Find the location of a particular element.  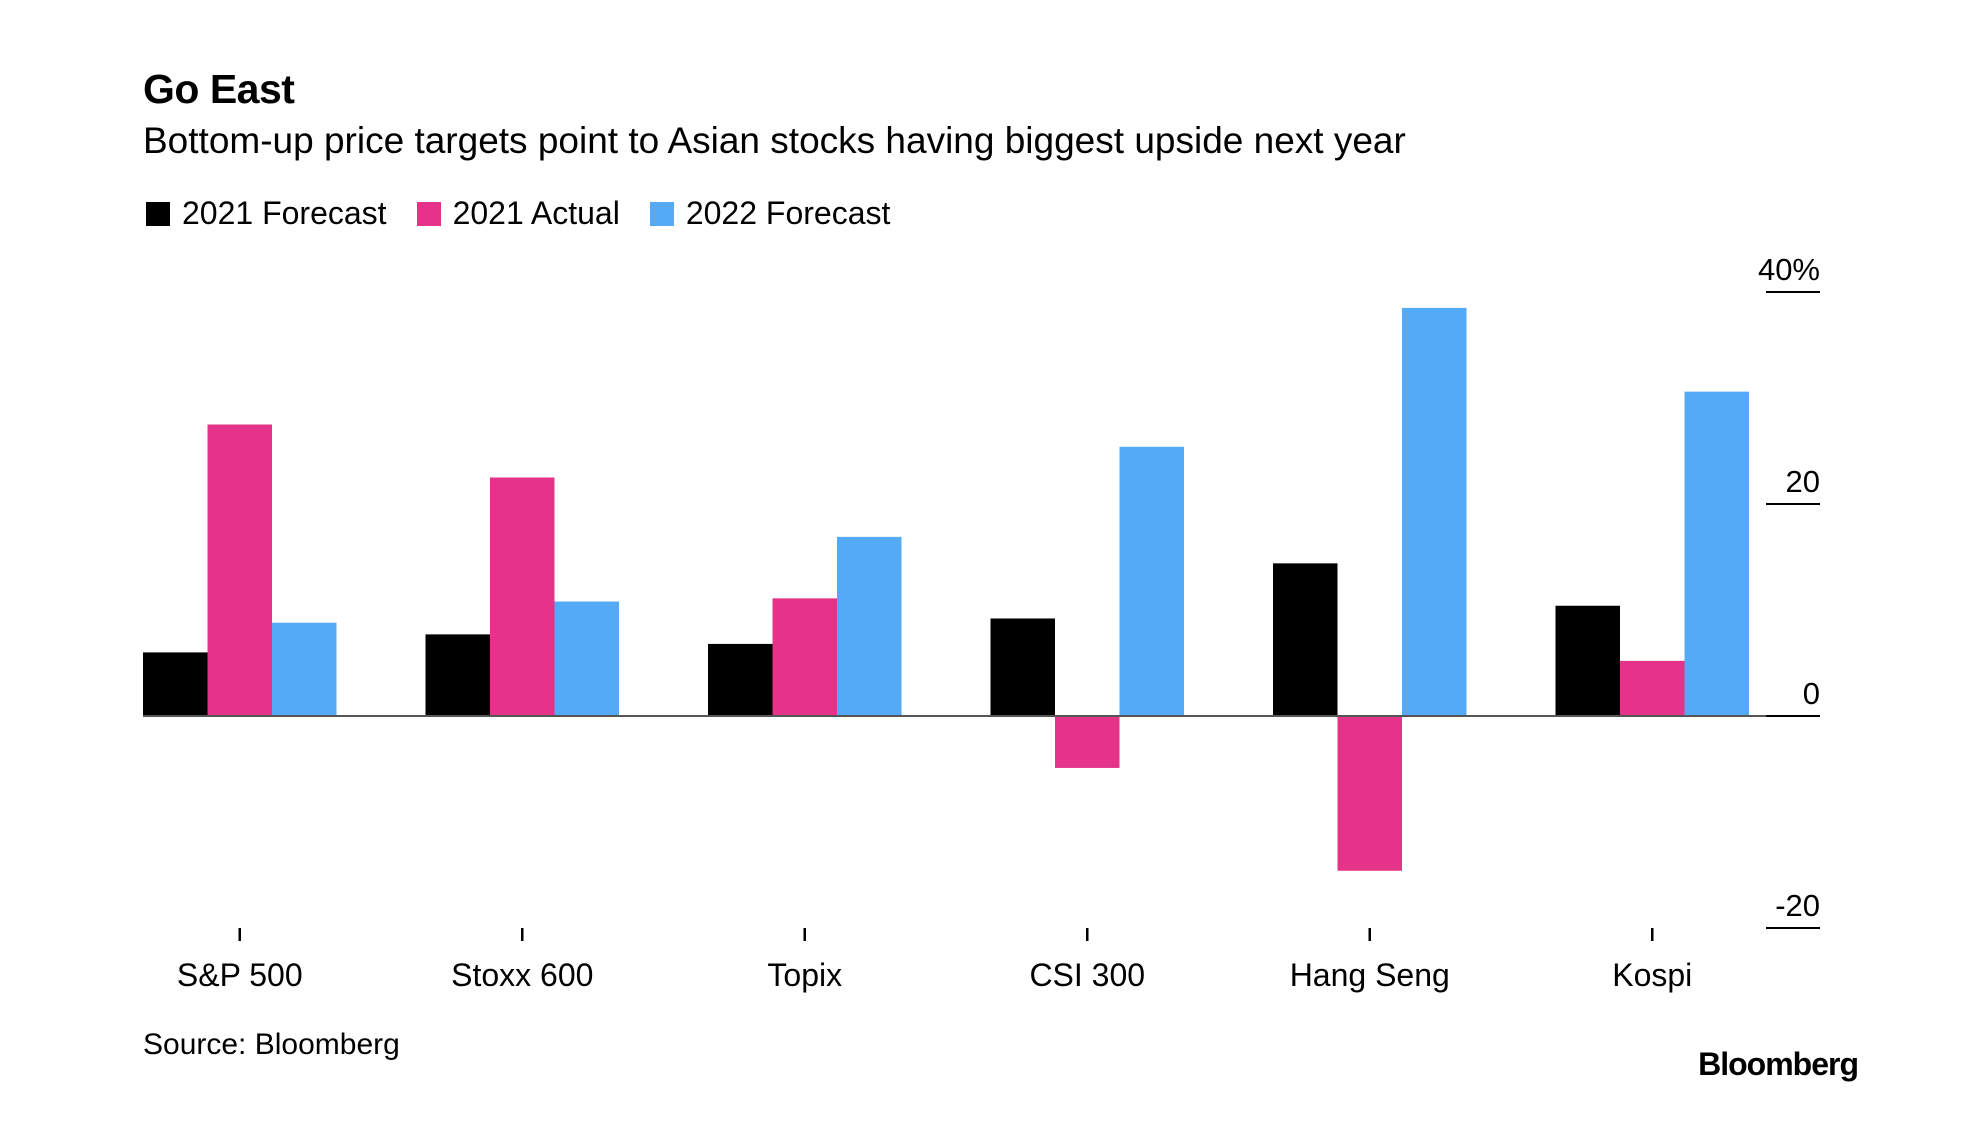

legend-swatch-2022-forecast is located at coordinates (661, 213).